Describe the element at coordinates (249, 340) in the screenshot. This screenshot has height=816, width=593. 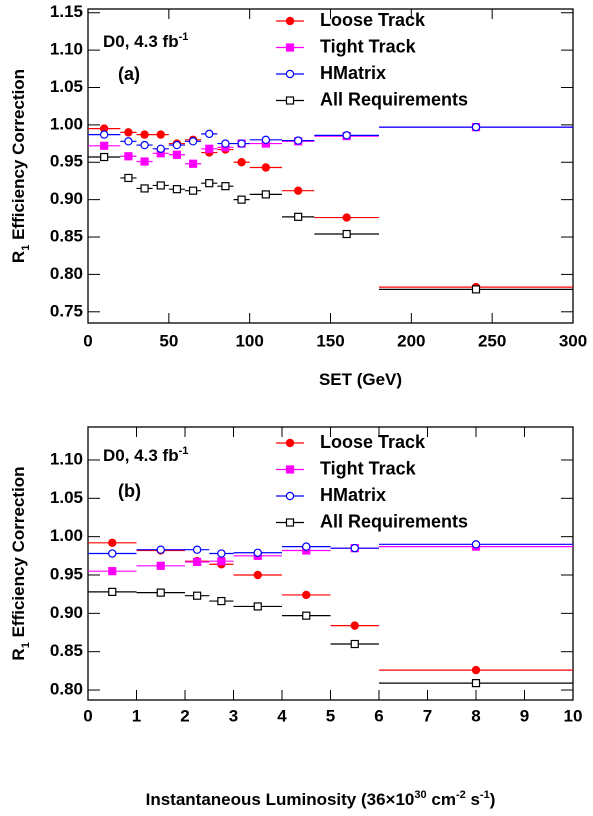
I see `x-tick-label: 100` at that location.